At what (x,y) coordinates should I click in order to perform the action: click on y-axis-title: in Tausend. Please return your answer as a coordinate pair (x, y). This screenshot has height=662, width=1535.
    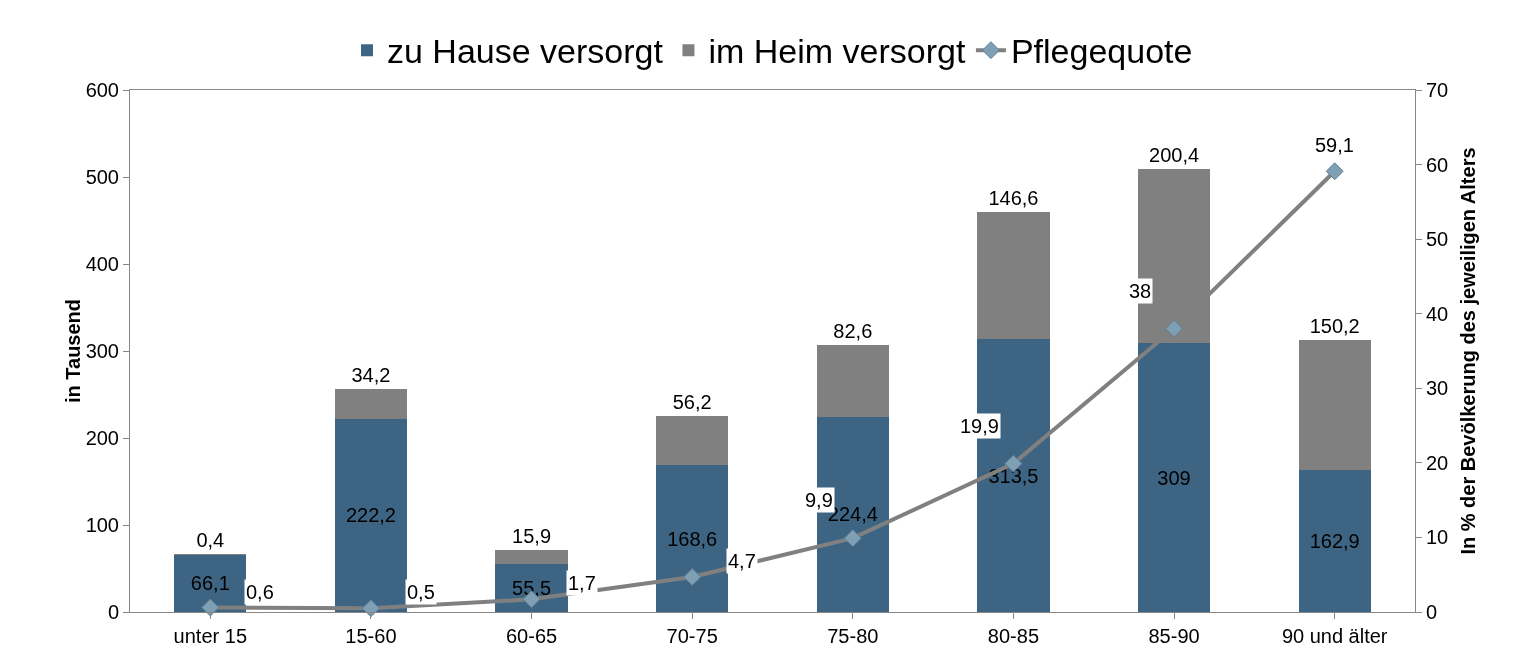
    Looking at the image, I should click on (72, 351).